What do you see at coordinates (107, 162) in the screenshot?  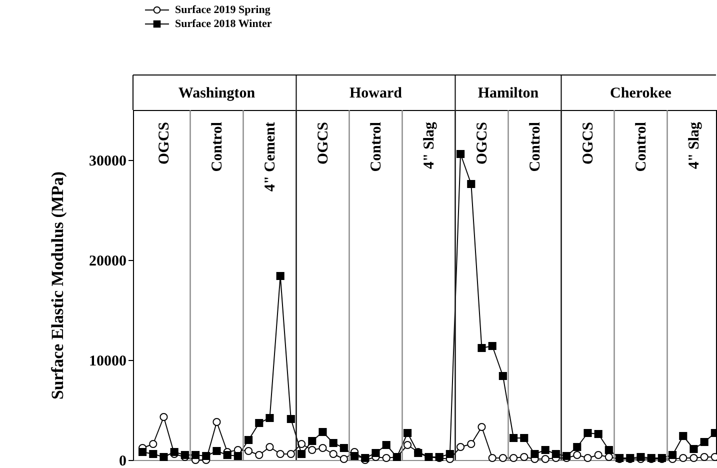 I see `y-tick-label: 30000` at bounding box center [107, 162].